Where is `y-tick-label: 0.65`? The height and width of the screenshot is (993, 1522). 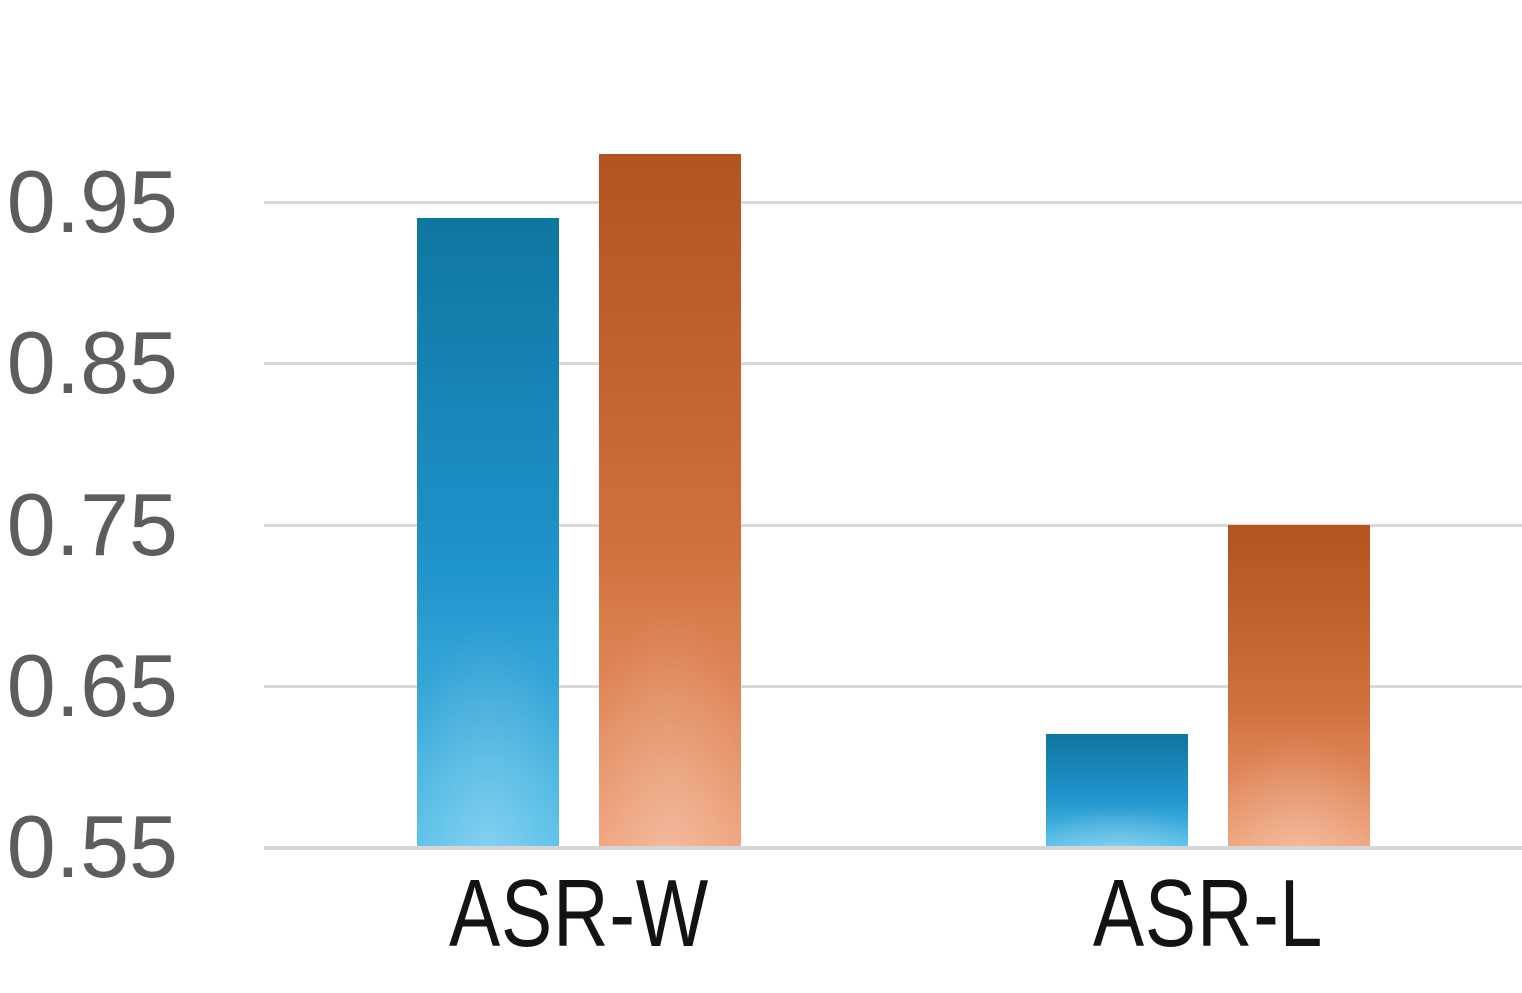
y-tick-label: 0.65 is located at coordinates (92, 685).